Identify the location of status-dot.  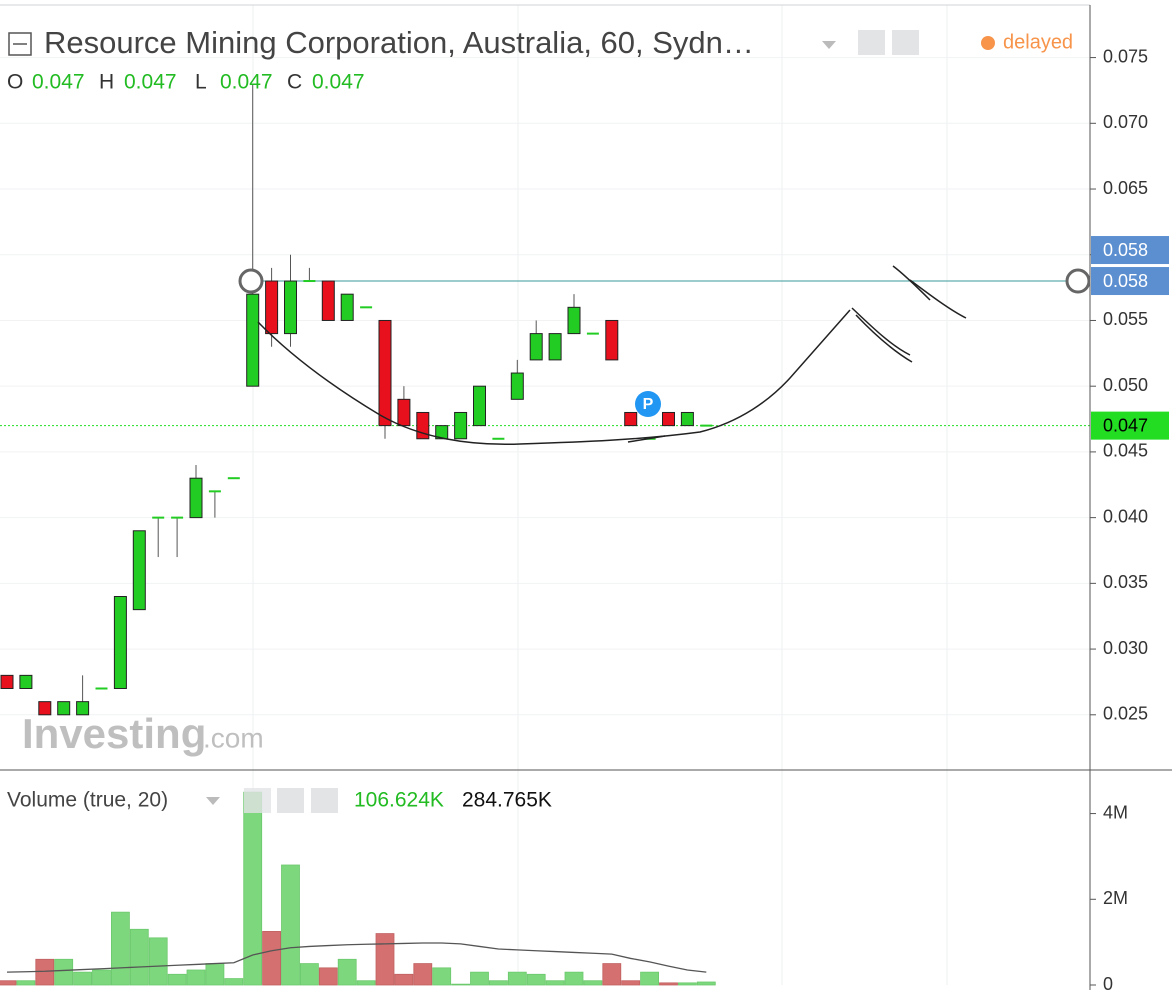
(988, 43).